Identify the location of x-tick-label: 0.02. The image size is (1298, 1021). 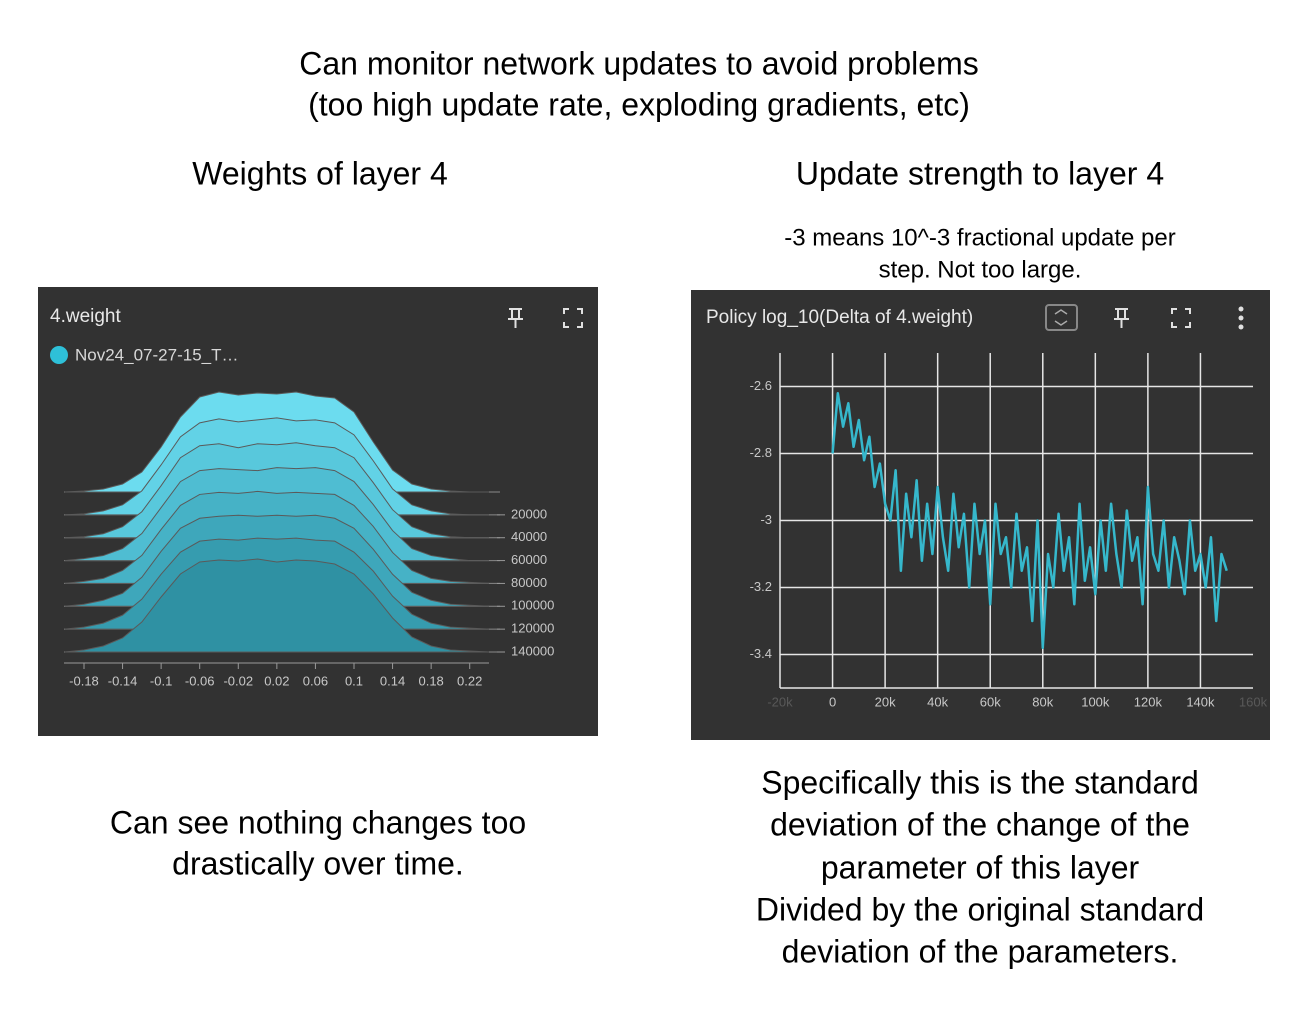
(276, 680).